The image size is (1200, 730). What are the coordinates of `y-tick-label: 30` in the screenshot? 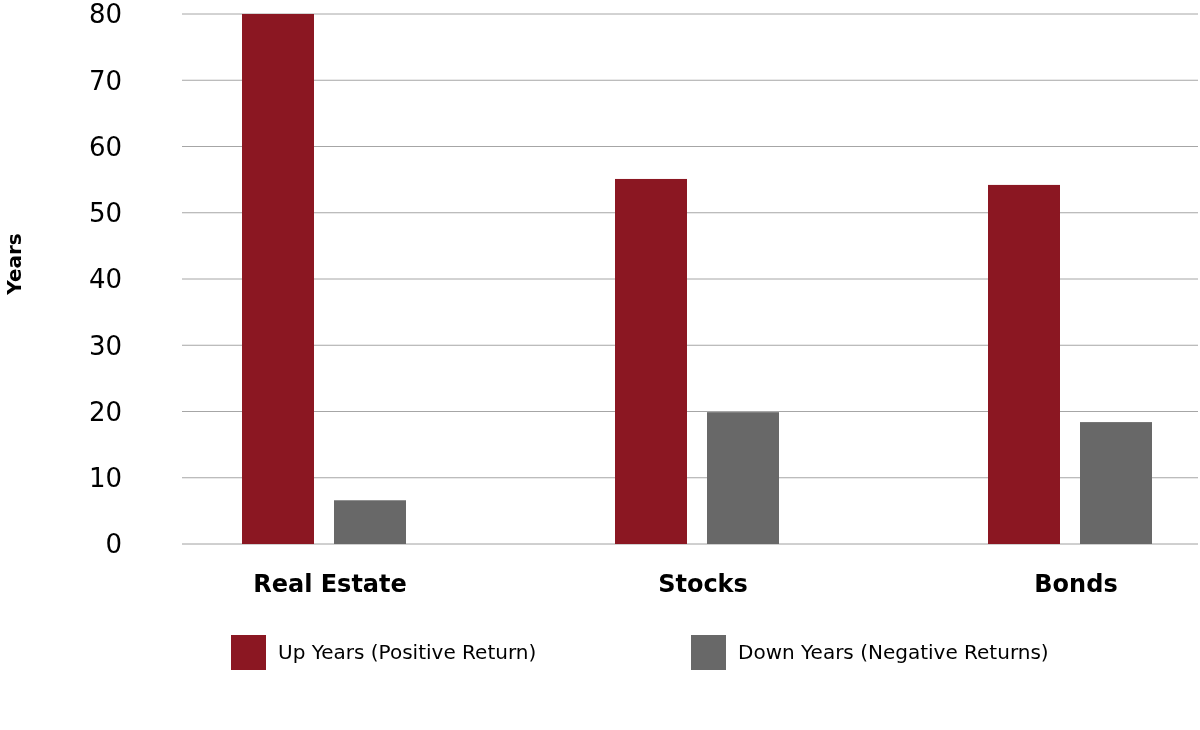 It's located at (105, 345).